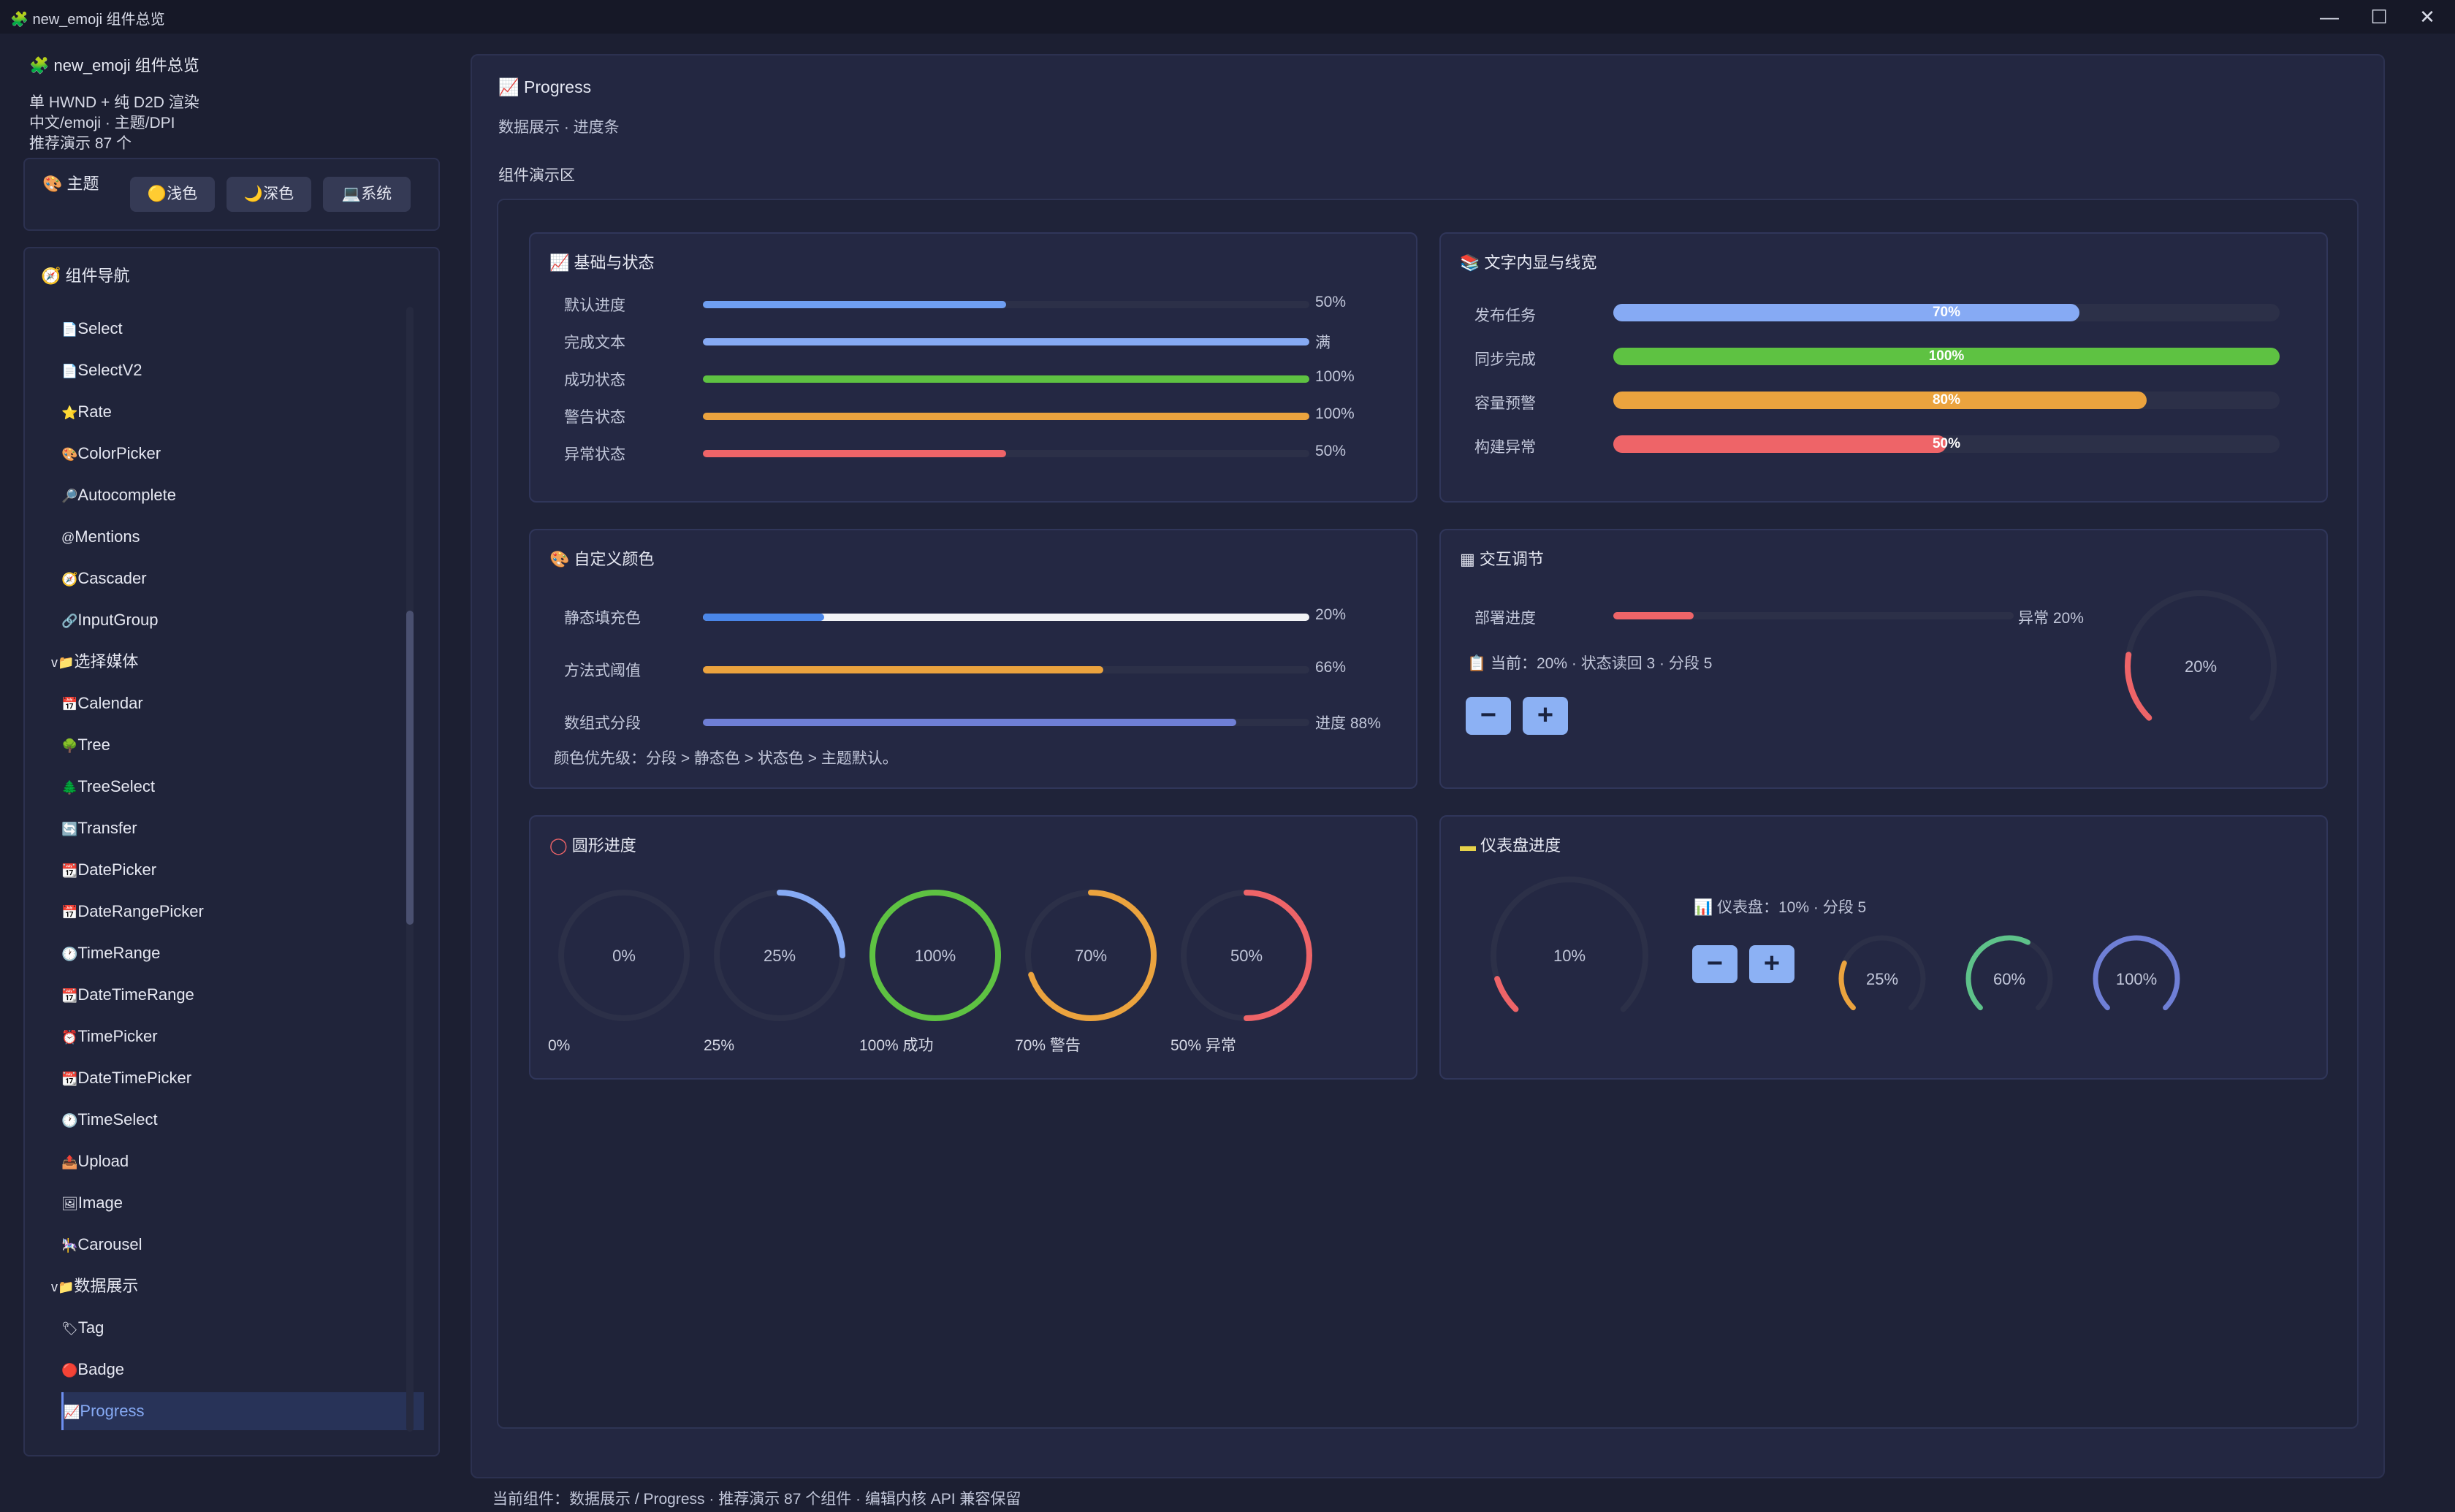  Describe the element at coordinates (69, 1370) in the screenshot. I see `item-icon: 🔴` at that location.